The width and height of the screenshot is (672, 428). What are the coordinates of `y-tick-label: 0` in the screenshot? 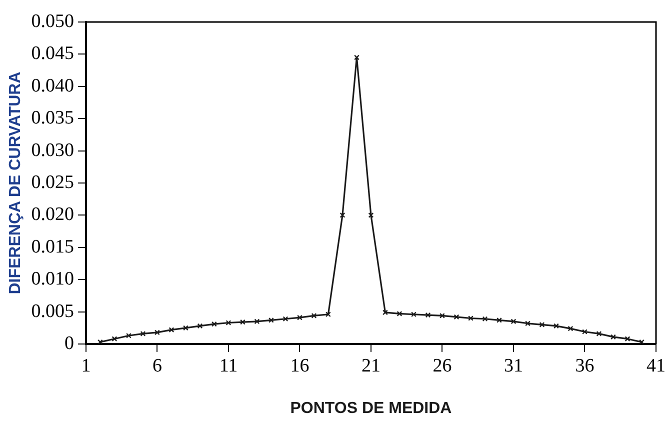 It's located at (69, 343).